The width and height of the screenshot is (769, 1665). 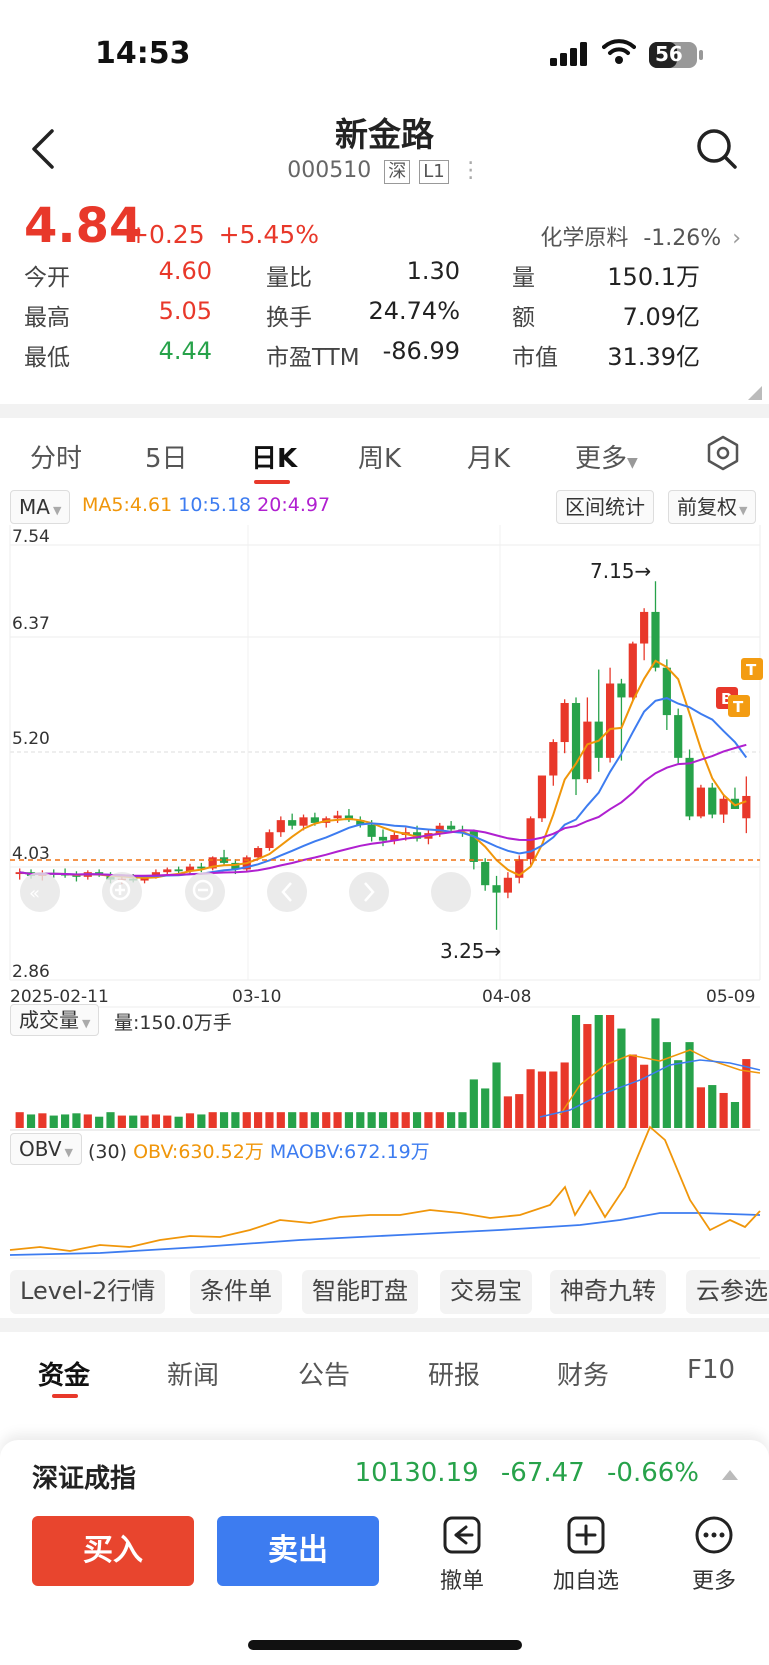 What do you see at coordinates (470, 170) in the screenshot?
I see `more-dots-icon: ⋮` at bounding box center [470, 170].